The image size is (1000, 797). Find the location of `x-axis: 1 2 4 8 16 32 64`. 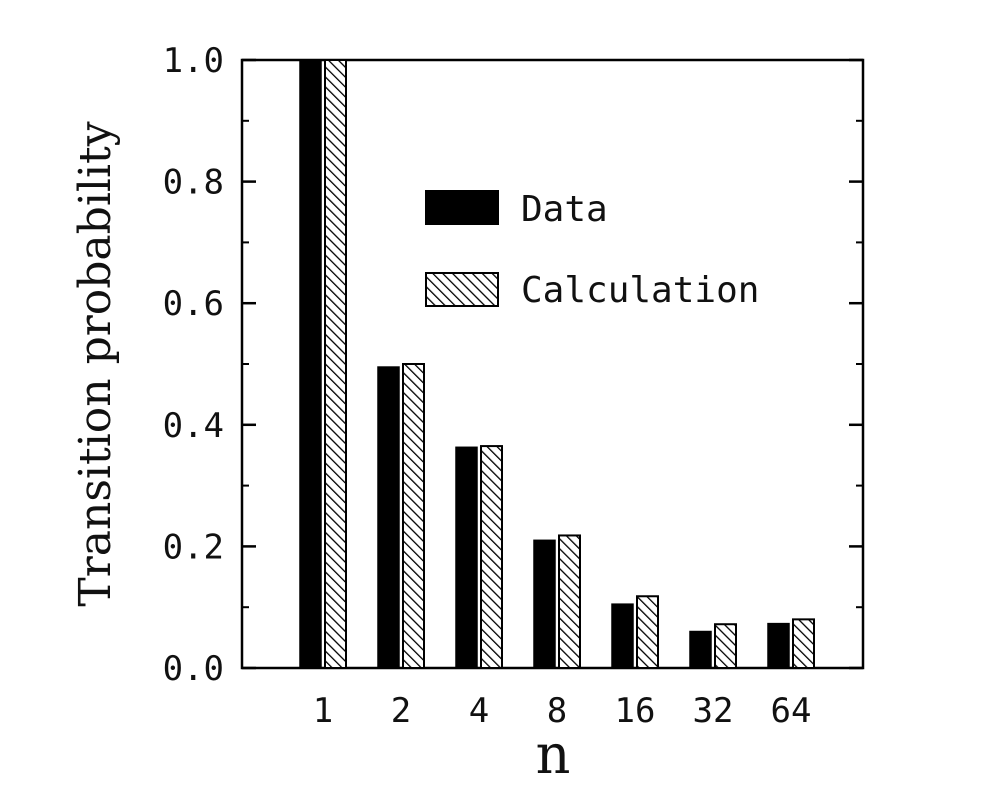

x-axis: 1 2 4 8 16 32 64 is located at coordinates (562, 711).